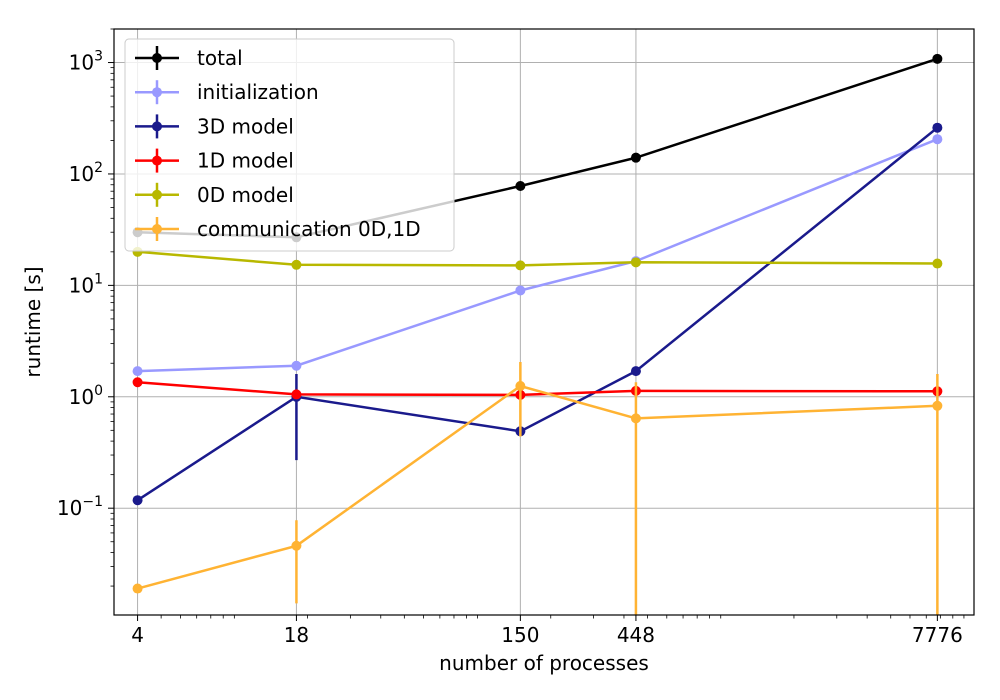 This screenshot has height=700, width=1000. Describe the element at coordinates (245, 195) in the screenshot. I see `legend-label: 0D model` at that location.